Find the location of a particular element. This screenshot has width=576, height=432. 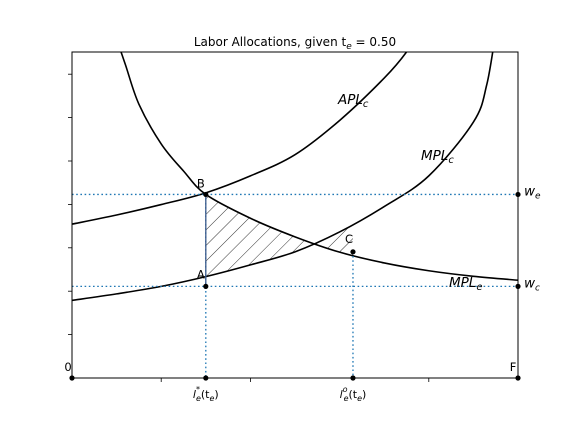

origin-marker is located at coordinates (72, 378).